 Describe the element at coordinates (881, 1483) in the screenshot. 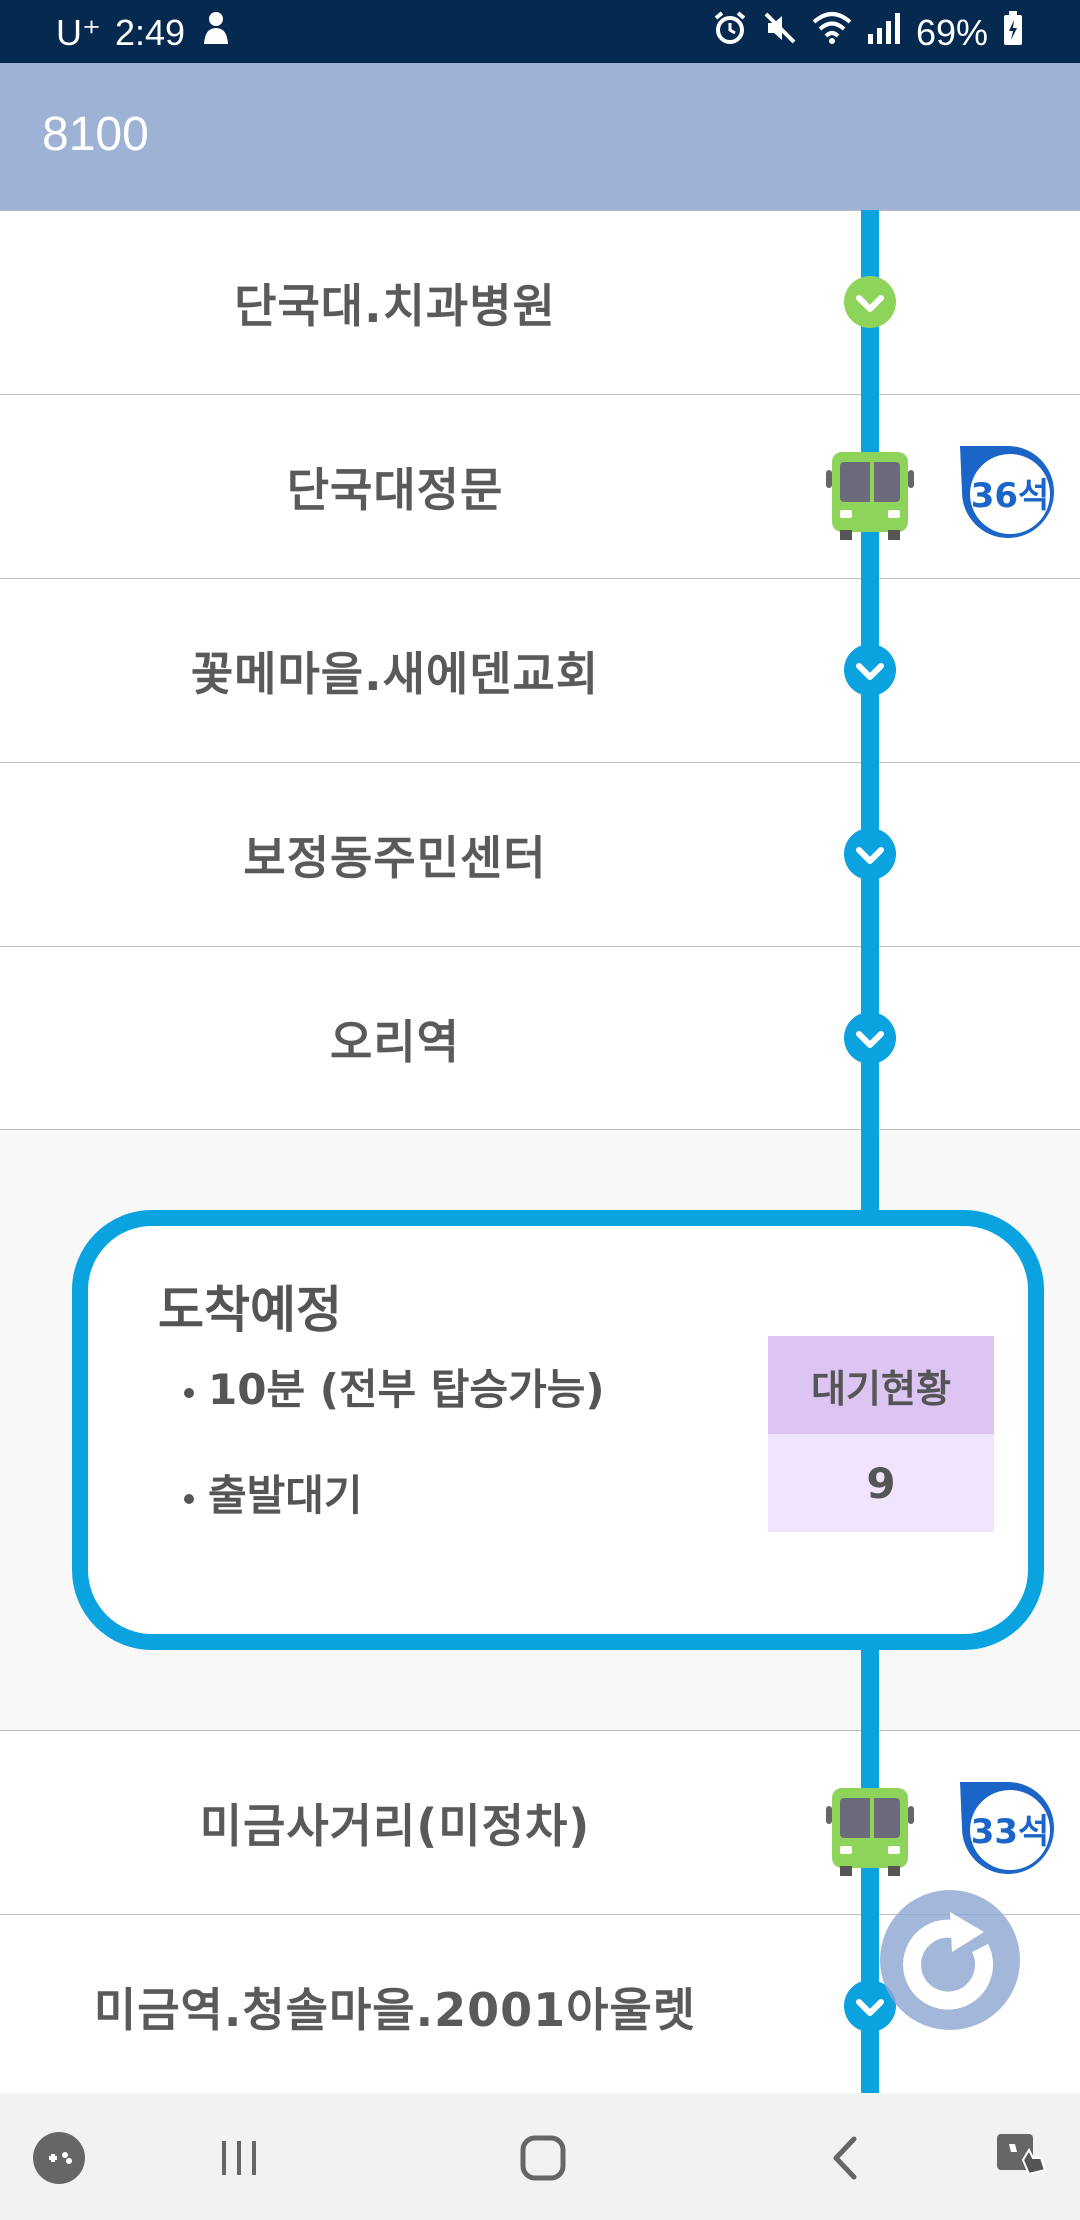

I see `waiting-count-value: 9` at that location.